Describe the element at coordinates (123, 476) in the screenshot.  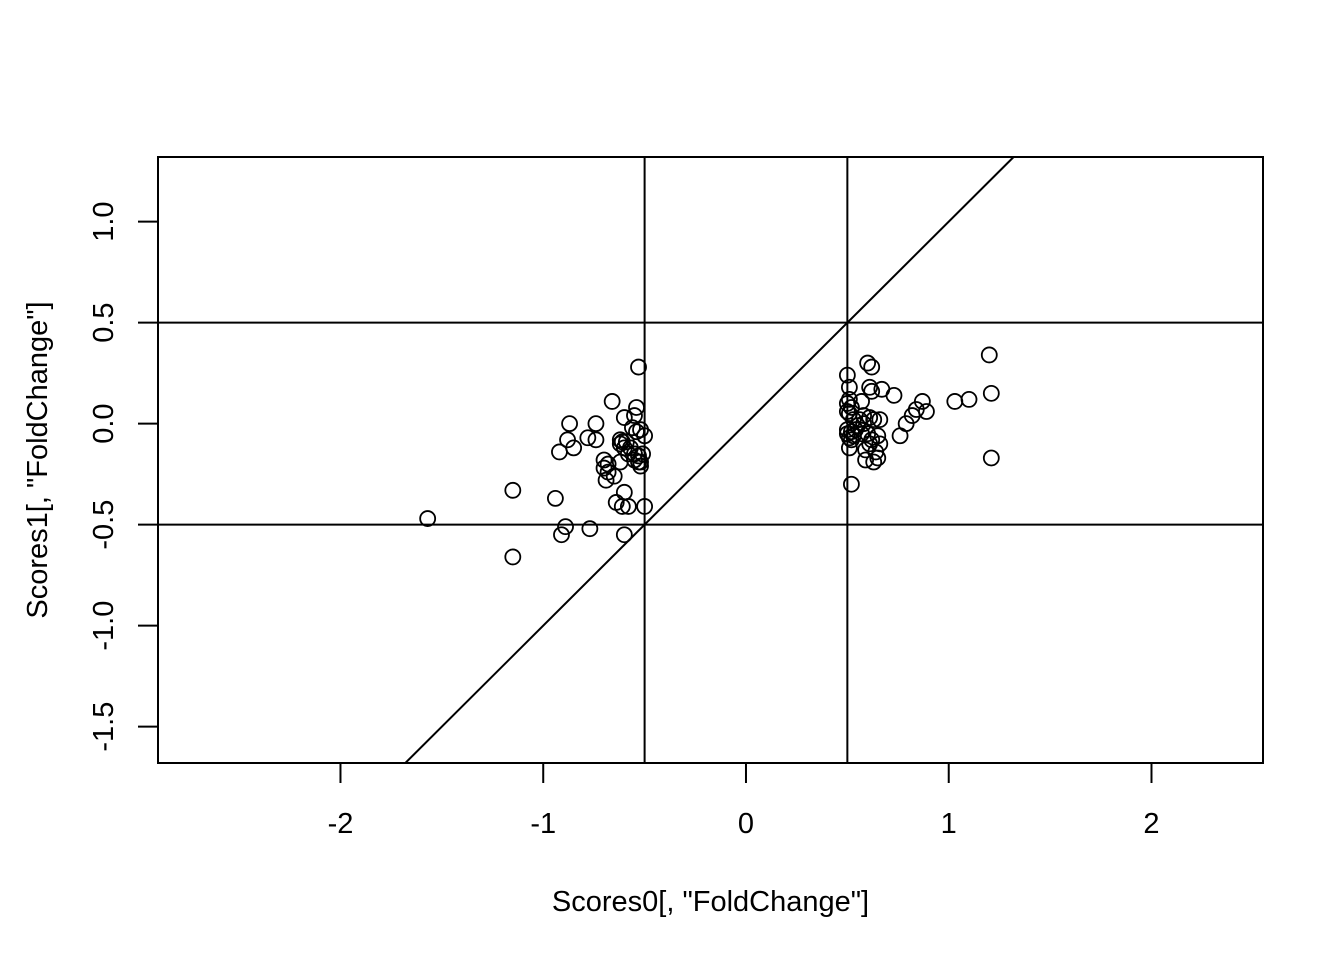
I see `y-axis: -1.5 -1.0 -0.5 0.0 0.5 1.0` at that location.